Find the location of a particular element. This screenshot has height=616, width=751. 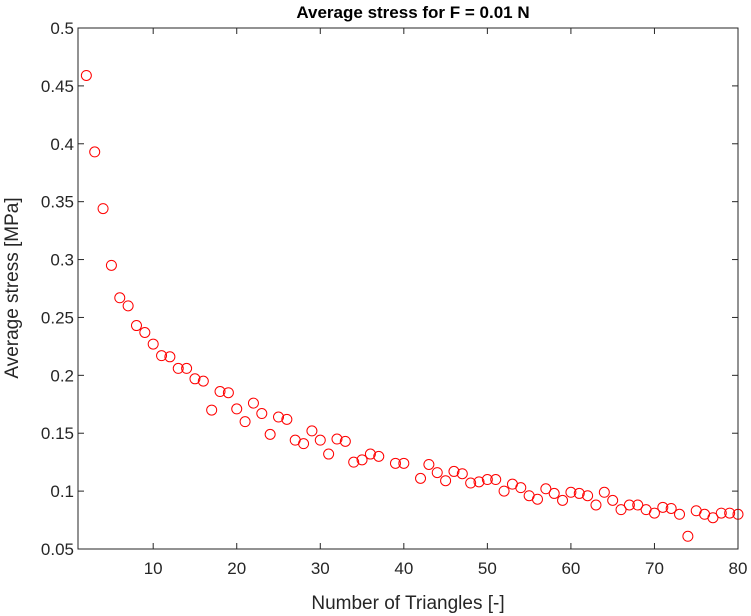

x-axis-label: Number of Triangles [-] is located at coordinates (407, 603).